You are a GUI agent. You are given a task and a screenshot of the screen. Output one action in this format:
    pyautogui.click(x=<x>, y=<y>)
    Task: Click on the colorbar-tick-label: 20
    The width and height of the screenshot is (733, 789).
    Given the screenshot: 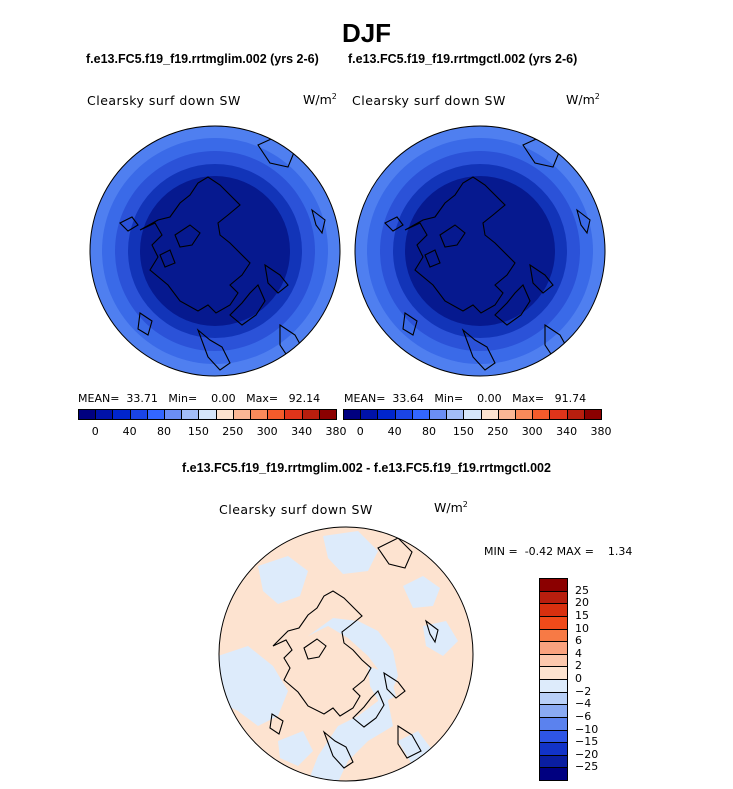 What is the action you would take?
    pyautogui.click(x=582, y=603)
    